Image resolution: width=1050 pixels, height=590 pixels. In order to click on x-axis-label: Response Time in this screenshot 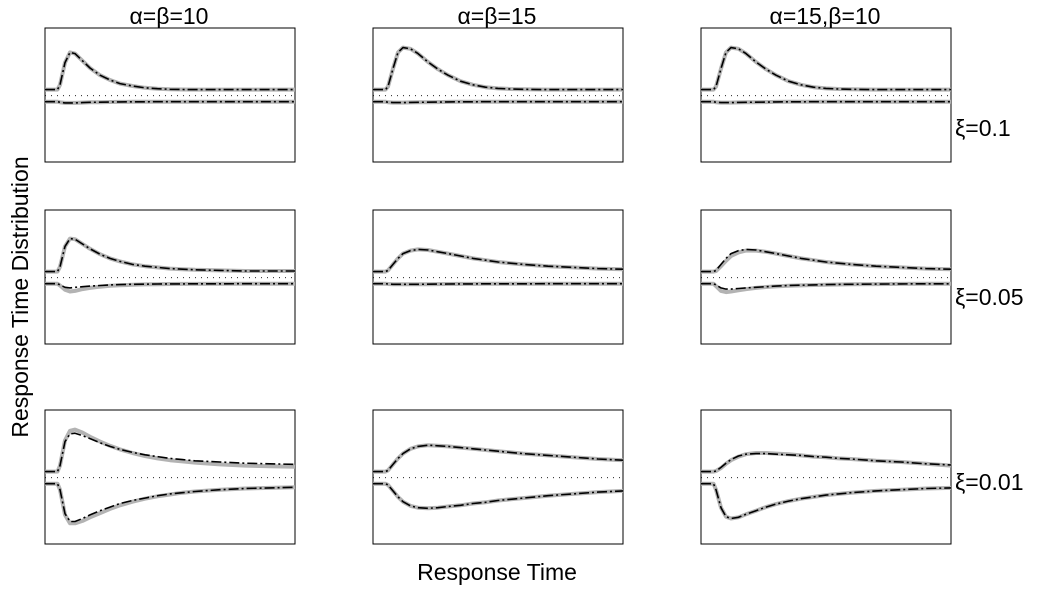, I will do `click(497, 572)`.